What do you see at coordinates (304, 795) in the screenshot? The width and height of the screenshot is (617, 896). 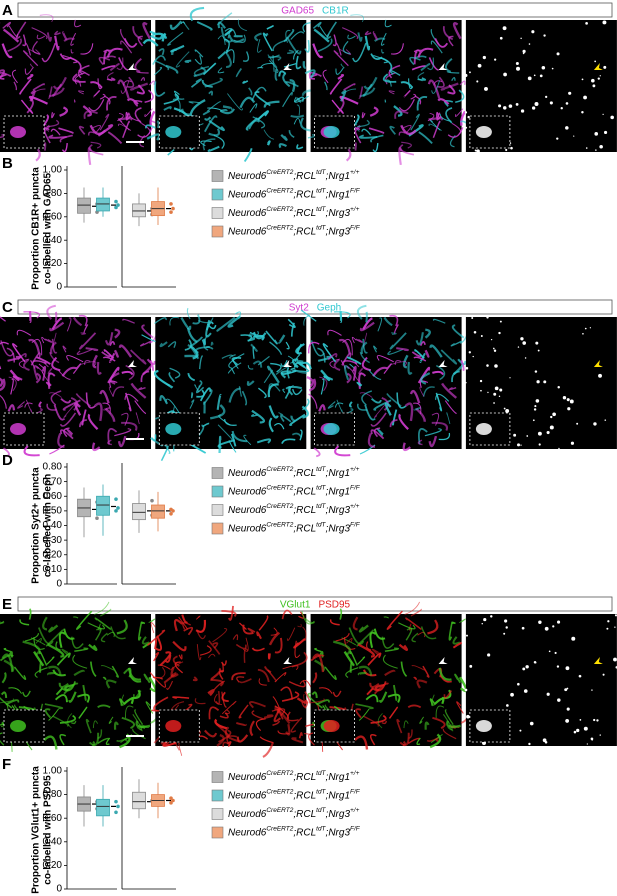 I see `legend-text: ;RCL` at bounding box center [304, 795].